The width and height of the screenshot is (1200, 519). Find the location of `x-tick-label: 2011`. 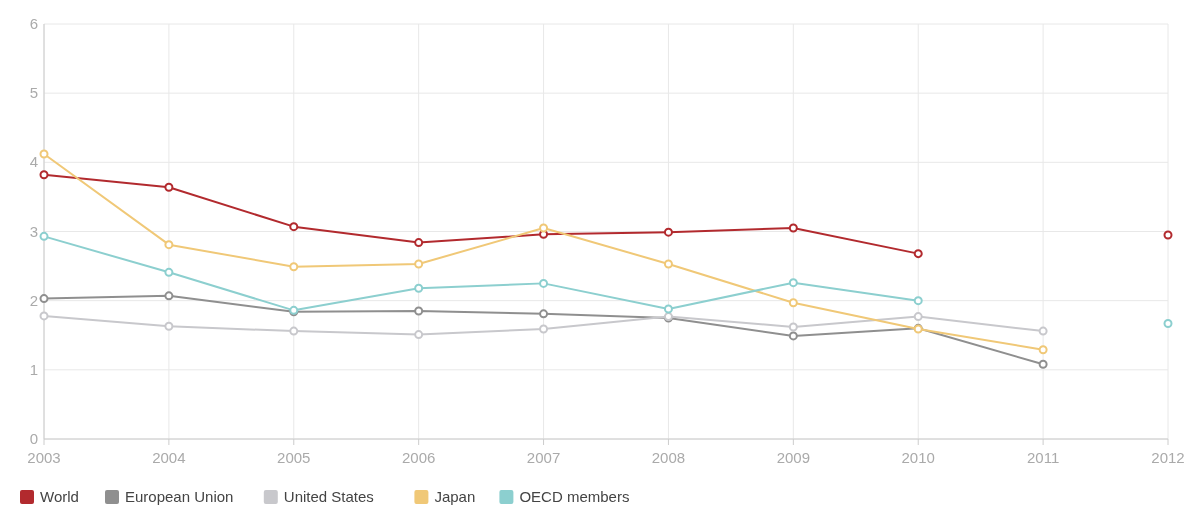

x-tick-label: 2011 is located at coordinates (1043, 457).